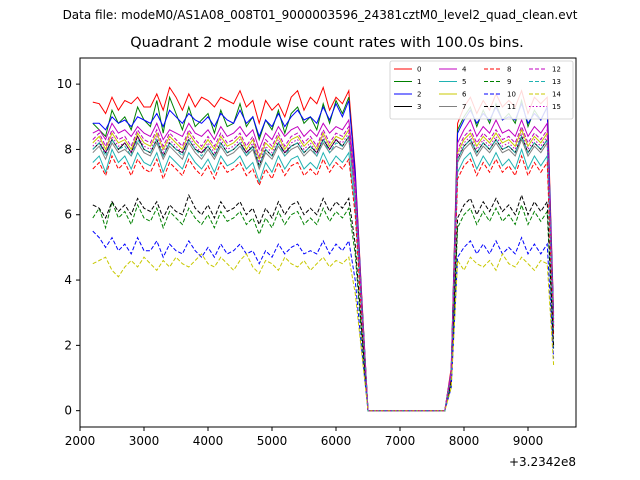 This screenshot has width=640, height=480. Describe the element at coordinates (528, 441) in the screenshot. I see `x-tick-label: 9000` at that location.